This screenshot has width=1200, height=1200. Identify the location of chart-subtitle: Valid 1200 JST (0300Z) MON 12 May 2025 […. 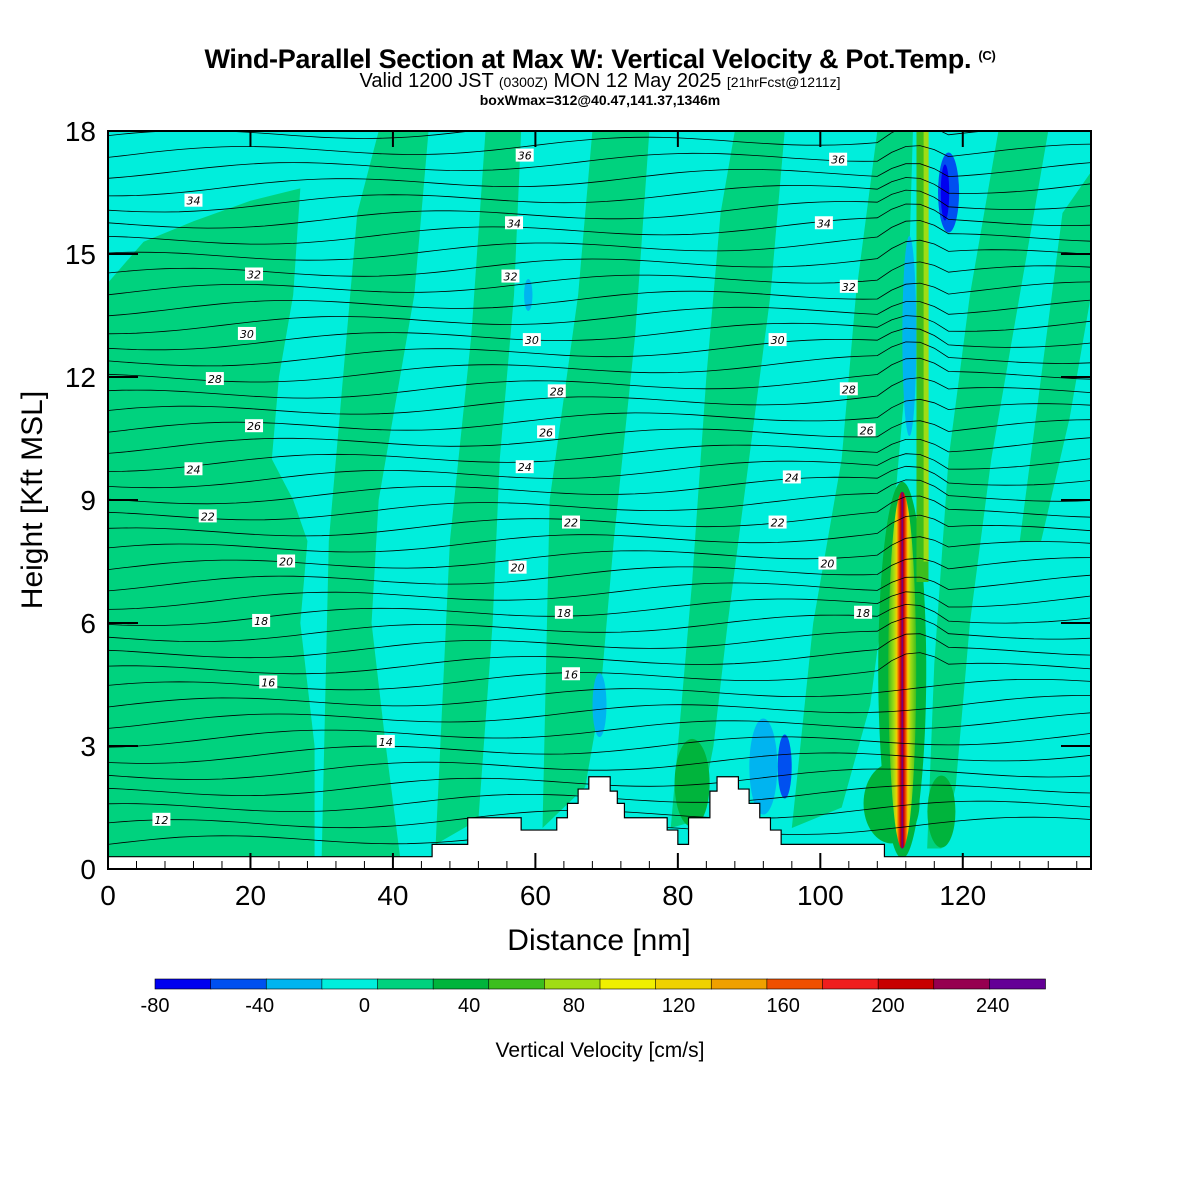
(600, 81).